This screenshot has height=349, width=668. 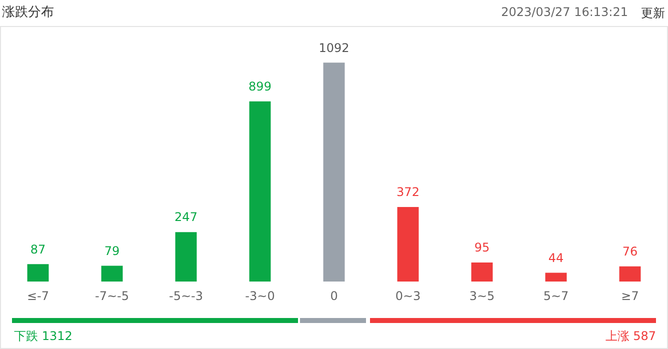 I want to click on text: 2023/03/27 16:13:21, so click(x=564, y=12).